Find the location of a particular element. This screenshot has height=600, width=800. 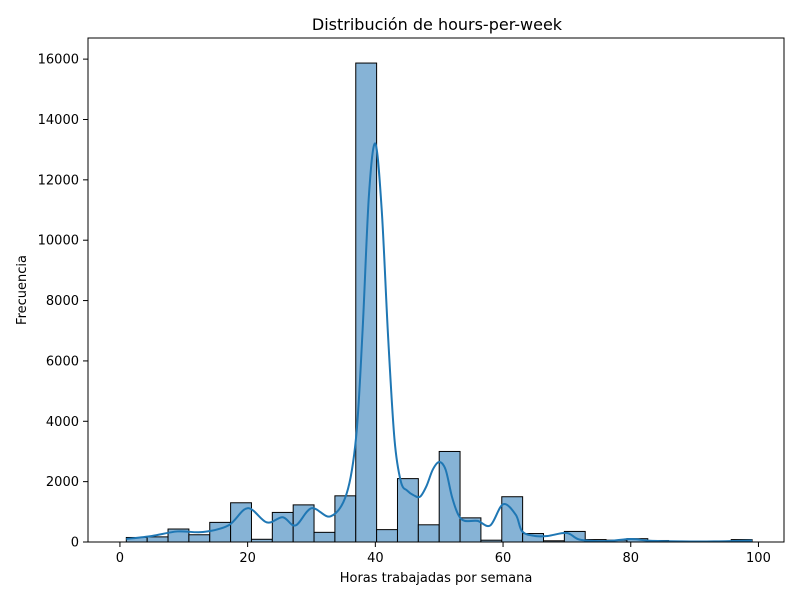

y-axis: 0 2000 4000 6000 8000 10000 12000 14000 16000 is located at coordinates (63, 302).